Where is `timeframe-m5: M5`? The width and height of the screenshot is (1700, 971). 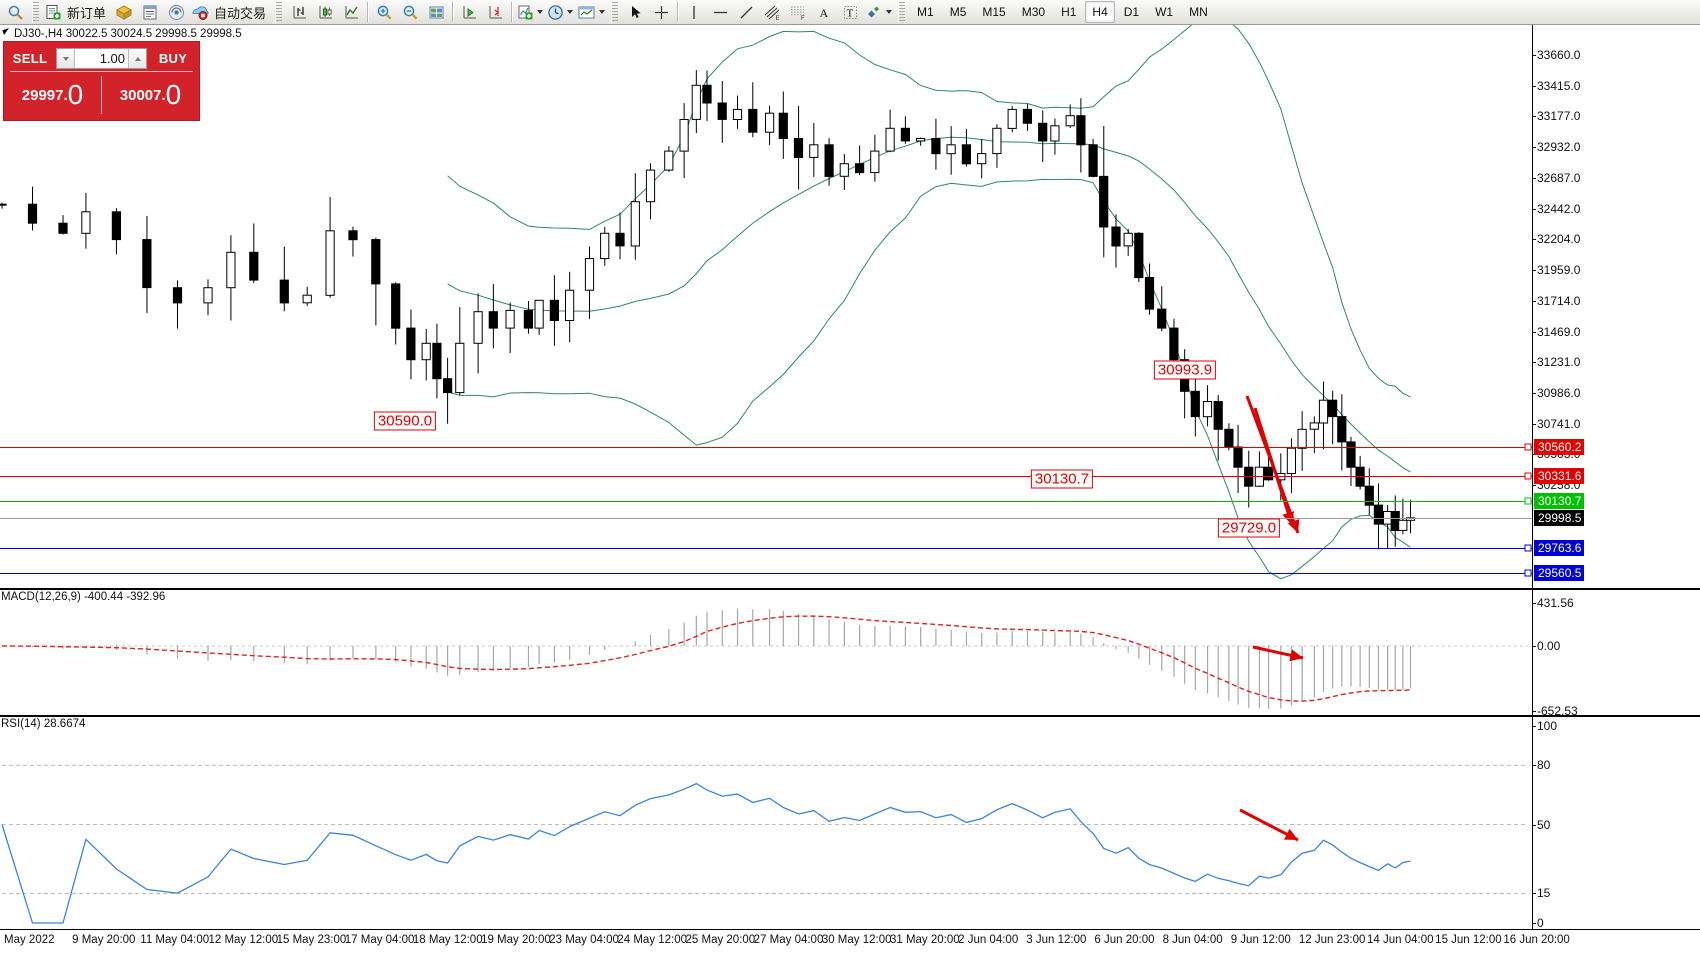 timeframe-m5: M5 is located at coordinates (958, 12).